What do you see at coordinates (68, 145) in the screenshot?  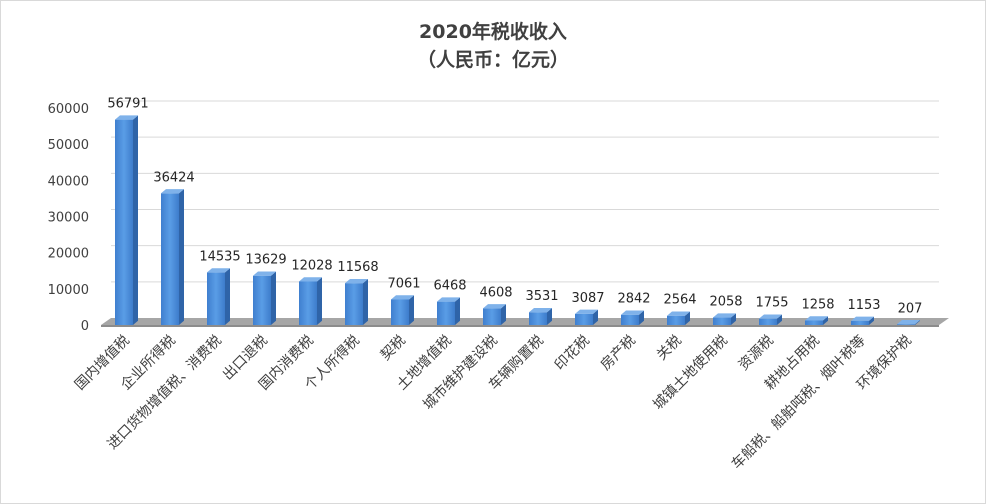 I see `y-tick-label: 50000` at bounding box center [68, 145].